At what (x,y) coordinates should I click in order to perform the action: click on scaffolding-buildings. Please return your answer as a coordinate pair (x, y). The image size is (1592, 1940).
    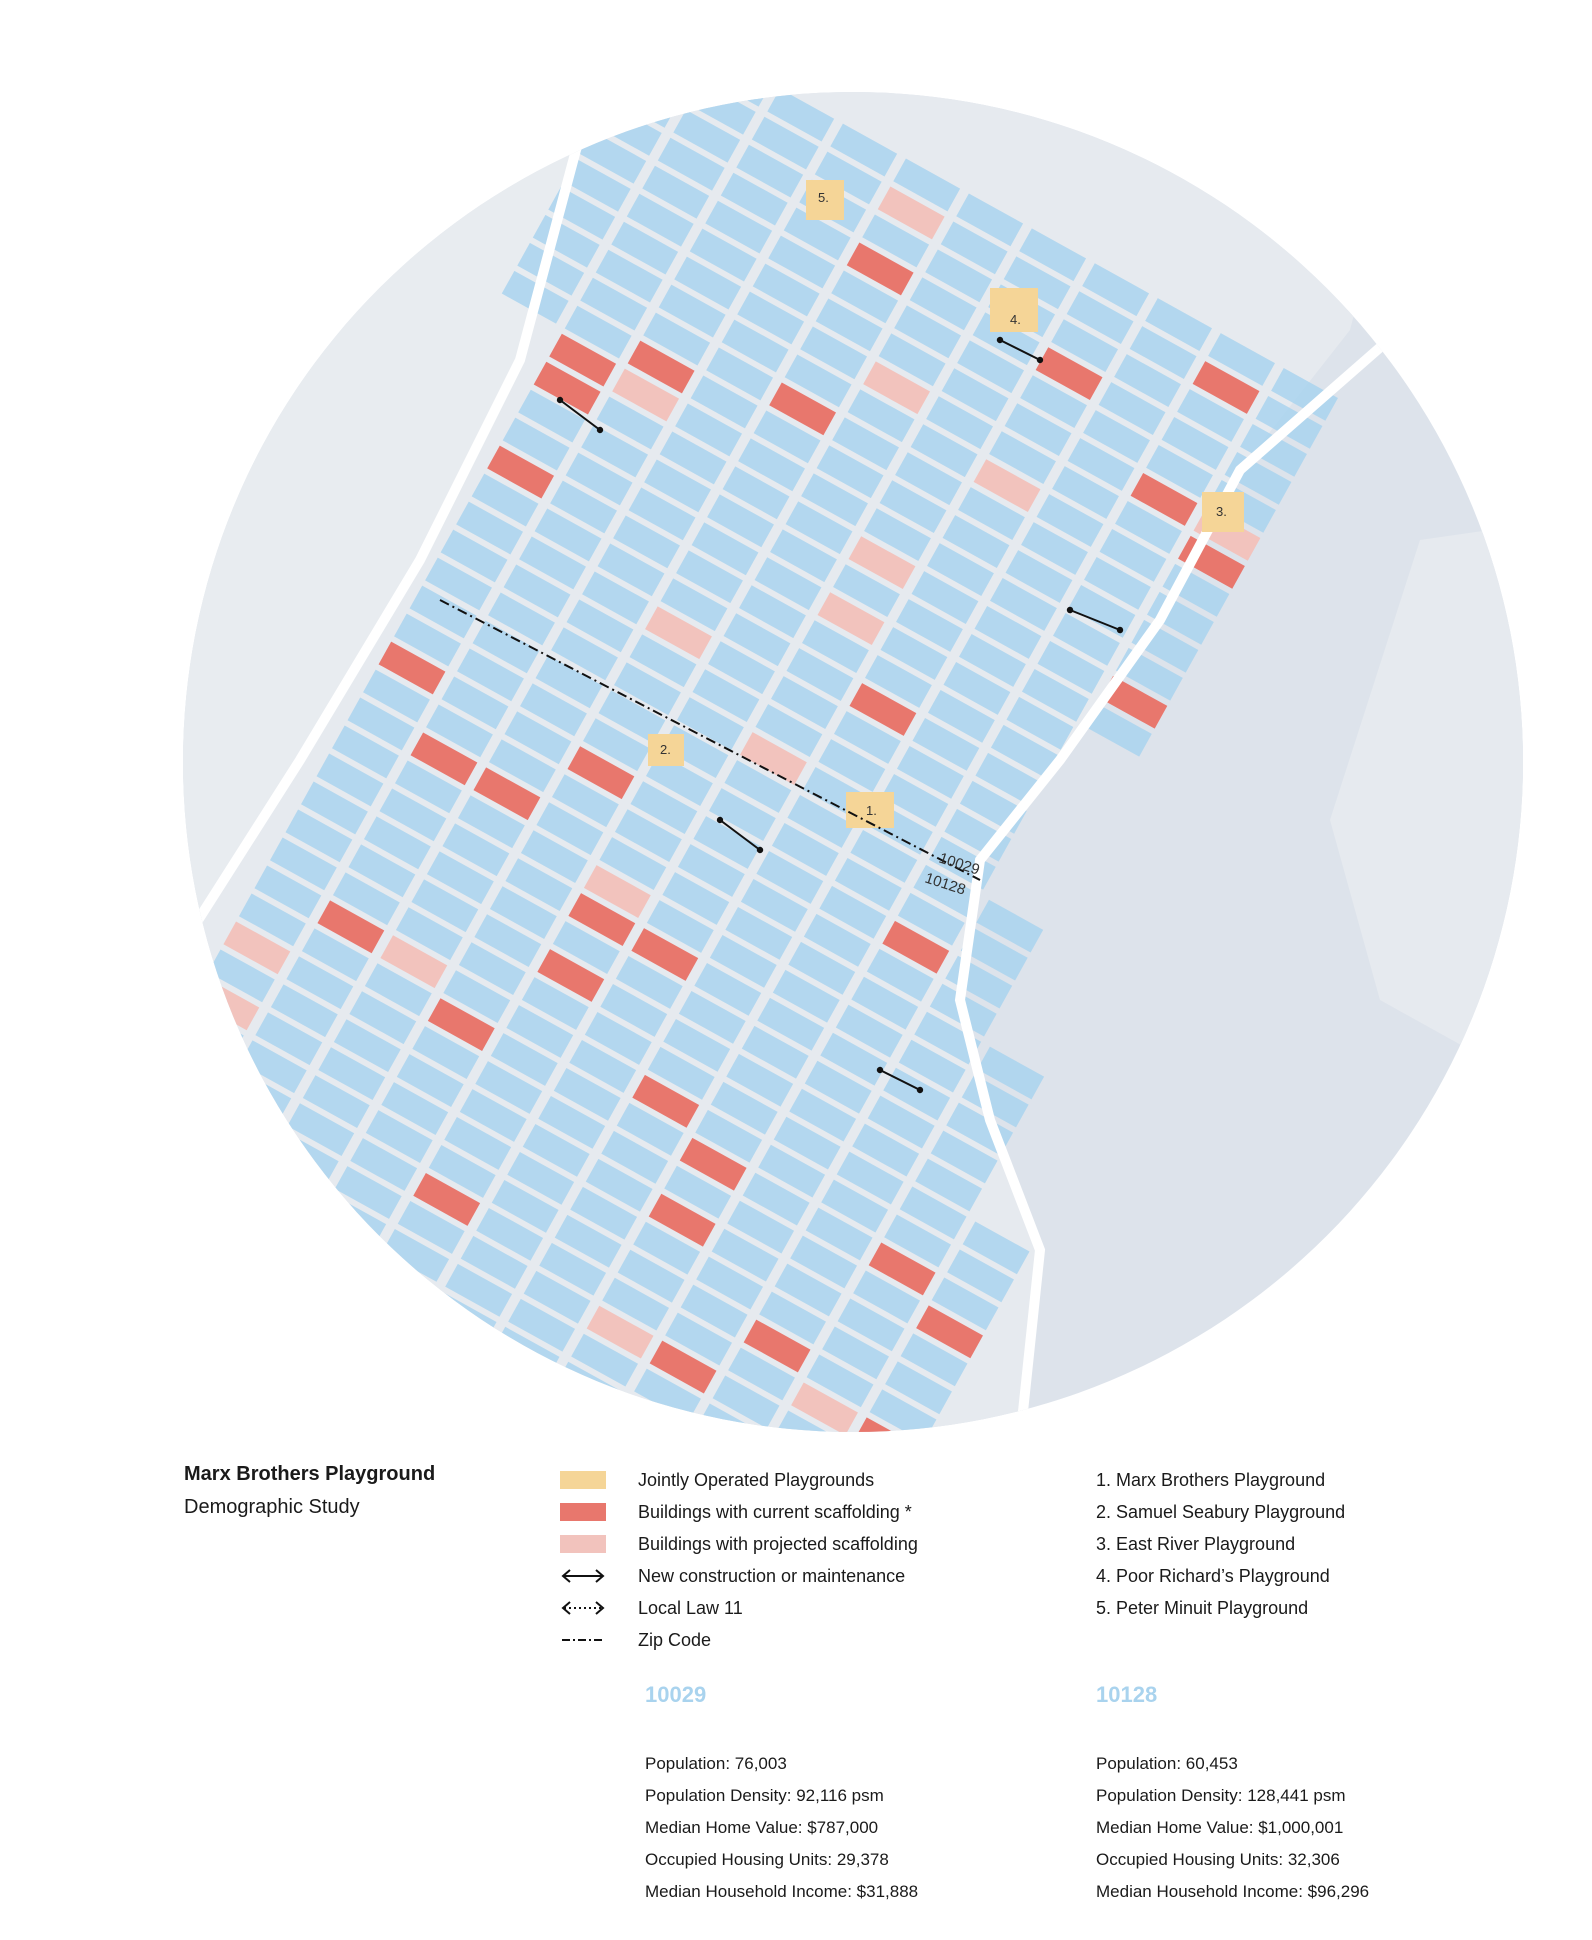
    Looking at the image, I should click on (840, 715).